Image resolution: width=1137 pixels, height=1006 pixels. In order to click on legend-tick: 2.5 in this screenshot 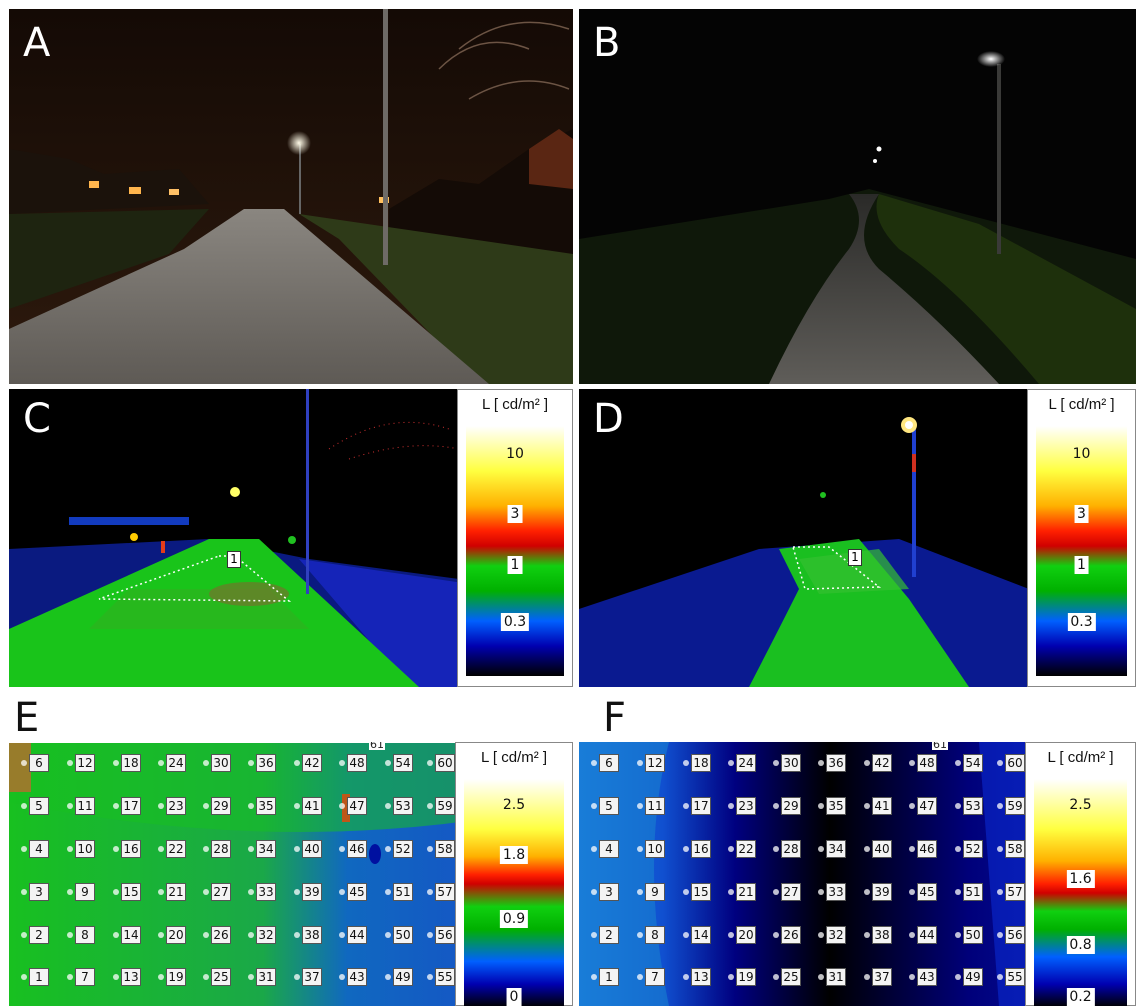, I will do `click(1080, 805)`.